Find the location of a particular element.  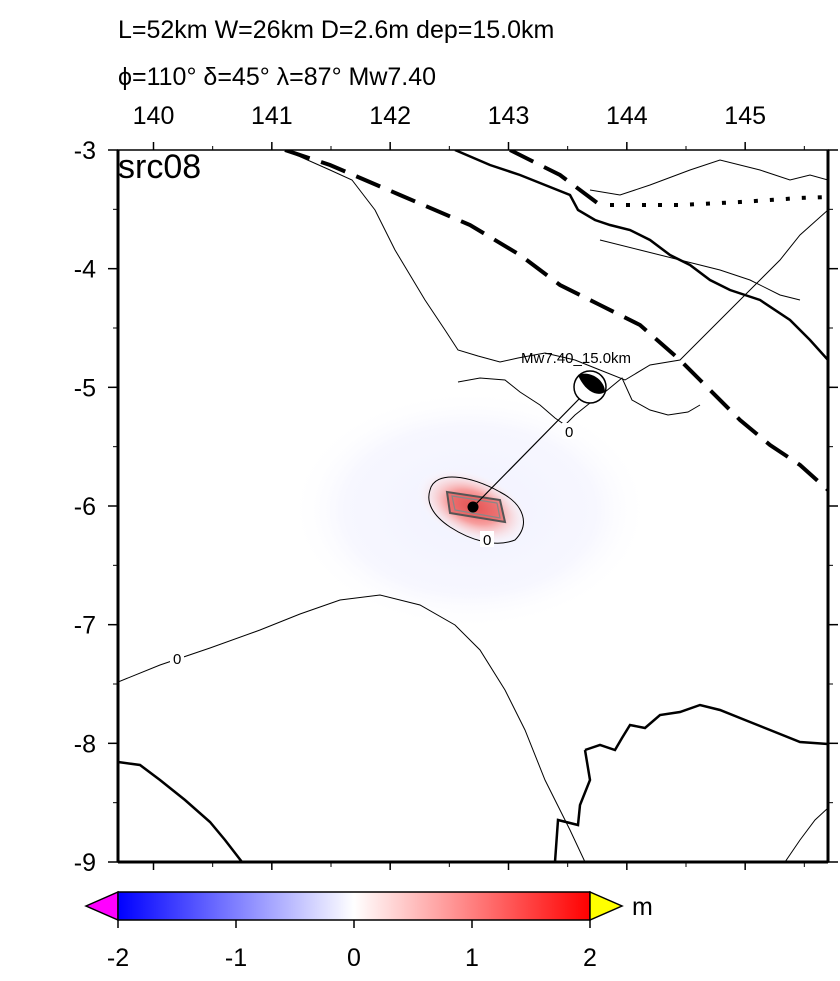

contour-label-north: 0 is located at coordinates (569, 432).